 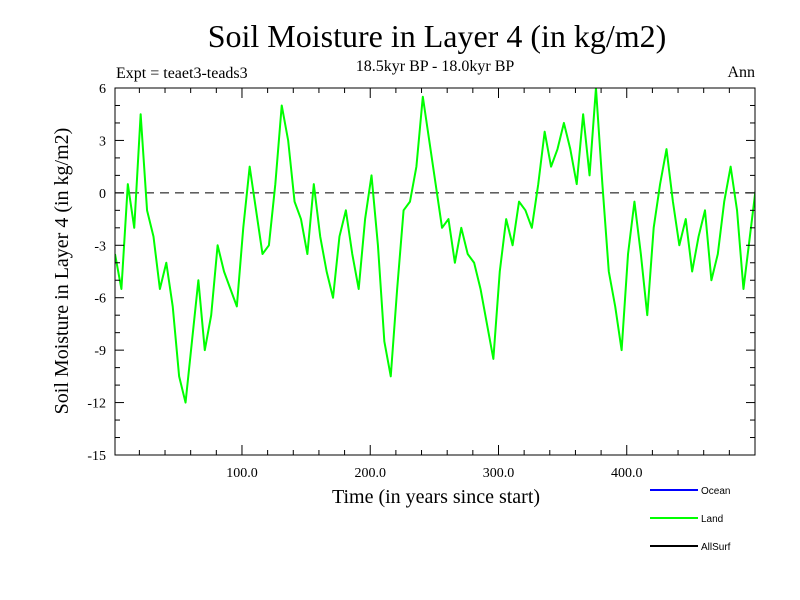 What do you see at coordinates (436, 497) in the screenshot?
I see `x-axis-label: Time (in years since start)` at bounding box center [436, 497].